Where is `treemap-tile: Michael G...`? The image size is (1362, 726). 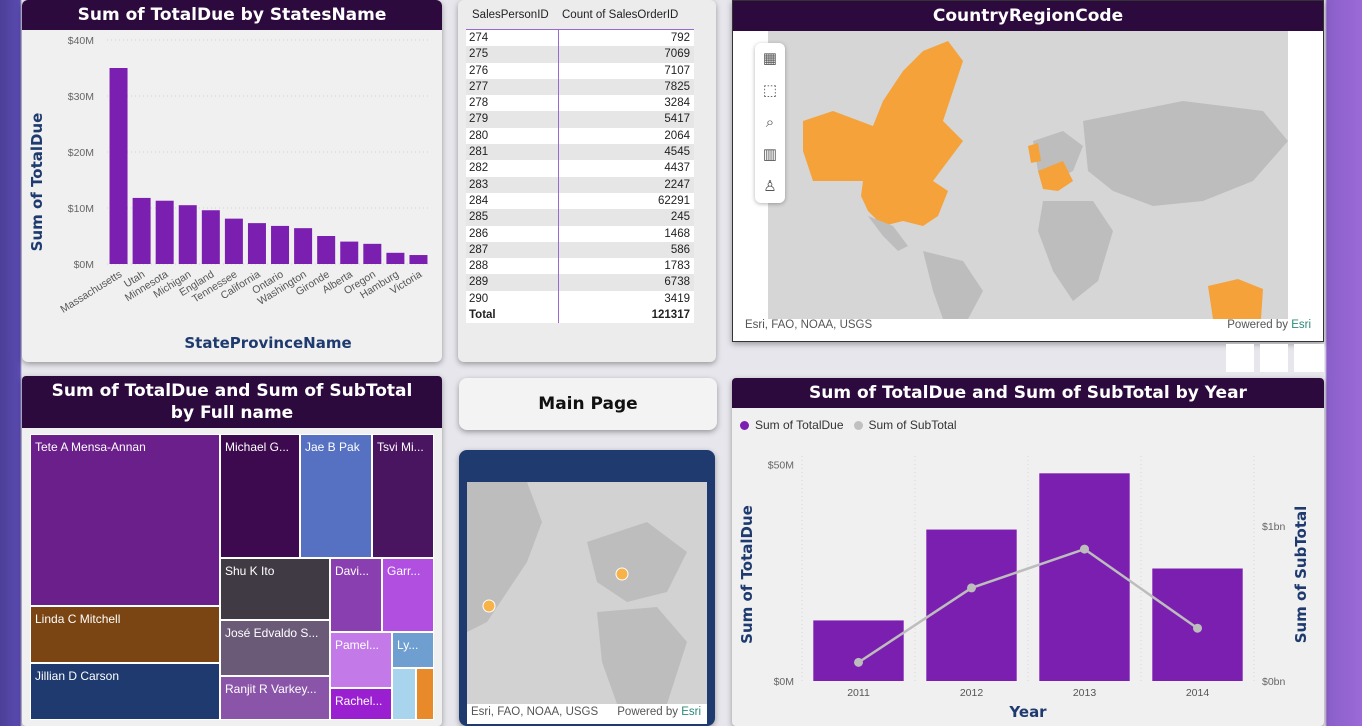
treemap-tile: Michael G... is located at coordinates (260, 496).